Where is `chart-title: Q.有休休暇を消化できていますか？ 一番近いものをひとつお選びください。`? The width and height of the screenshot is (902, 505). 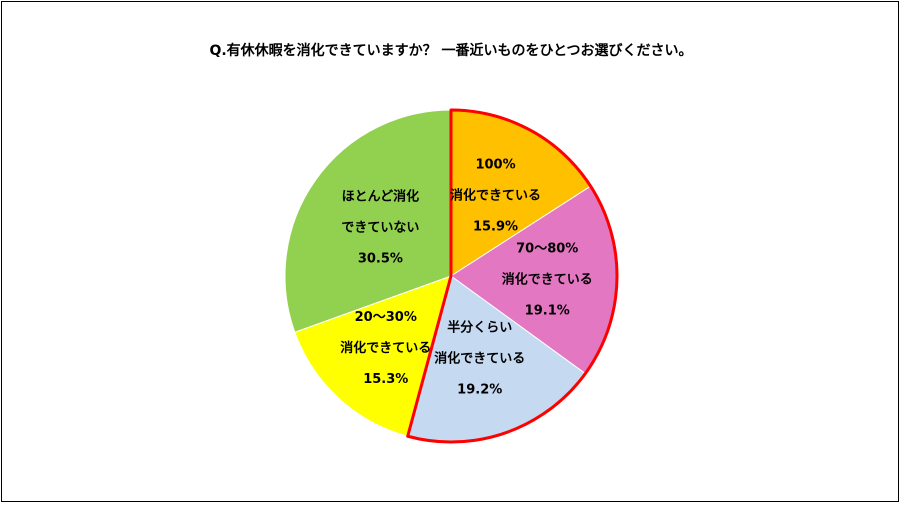
chart-title: Q.有休休暇を消化できていますか？ 一番近いものをひとつお選びください。 is located at coordinates (451, 51).